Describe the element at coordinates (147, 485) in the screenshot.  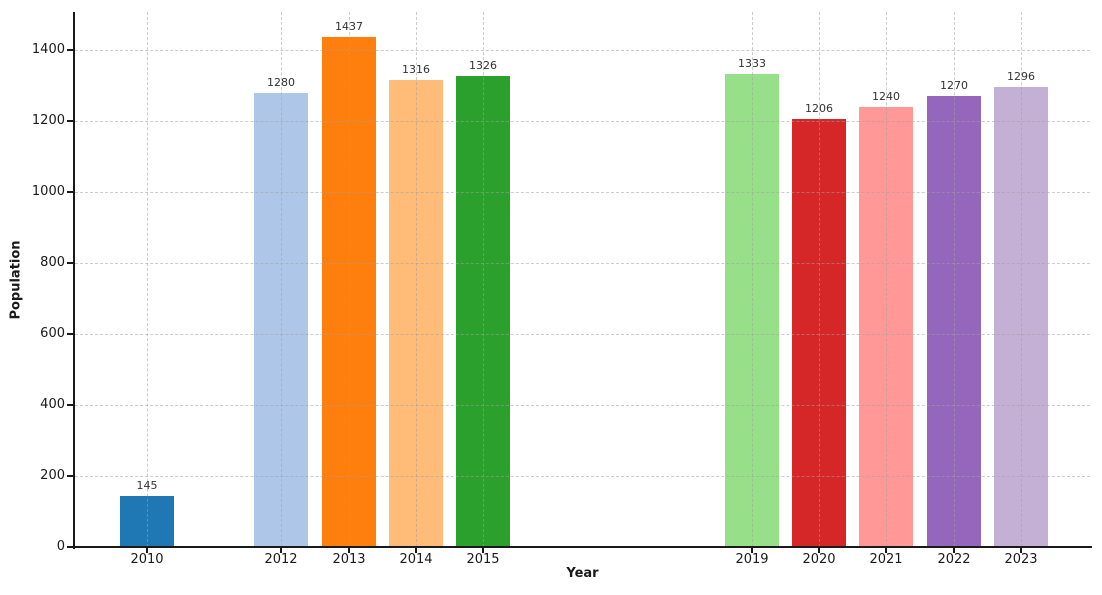
I see `bar-value-label: 145` at that location.